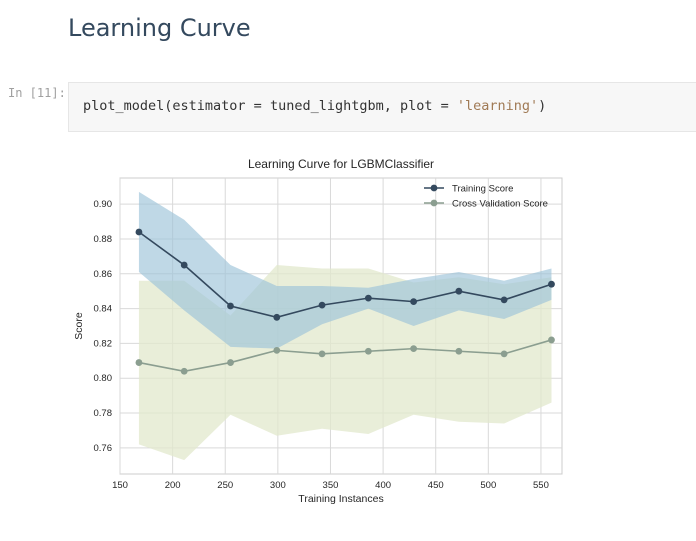 This screenshot has width=696, height=541. Describe the element at coordinates (383, 485) in the screenshot. I see `x-tick-label: 400` at that location.